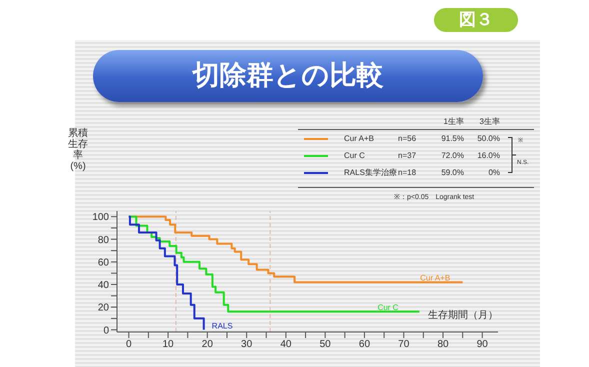 The image size is (589, 367). What do you see at coordinates (129, 344) in the screenshot?
I see `x-tick-label: 0` at bounding box center [129, 344].